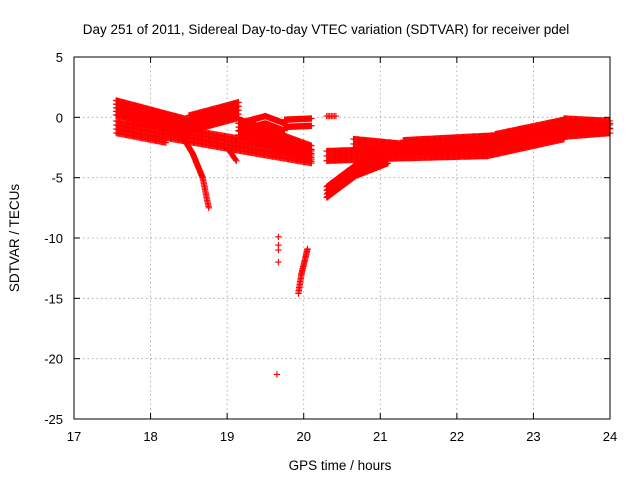  I want to click on x-tick-label: 23, so click(533, 436).